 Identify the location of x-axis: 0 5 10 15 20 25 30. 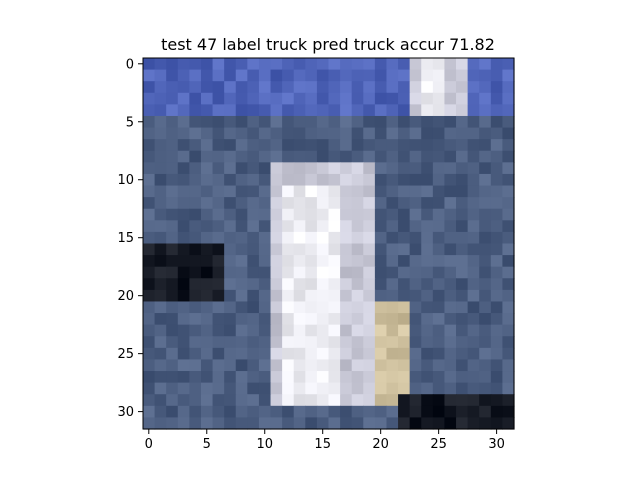
(325, 440).